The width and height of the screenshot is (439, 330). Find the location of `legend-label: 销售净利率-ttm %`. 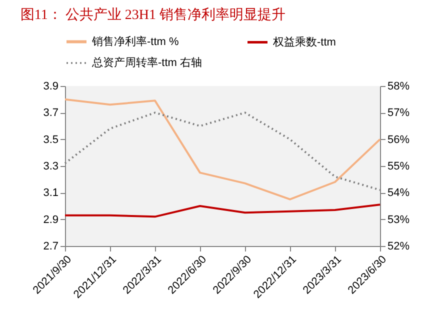

legend-label: 销售净利率-ttm % is located at coordinates (135, 41).